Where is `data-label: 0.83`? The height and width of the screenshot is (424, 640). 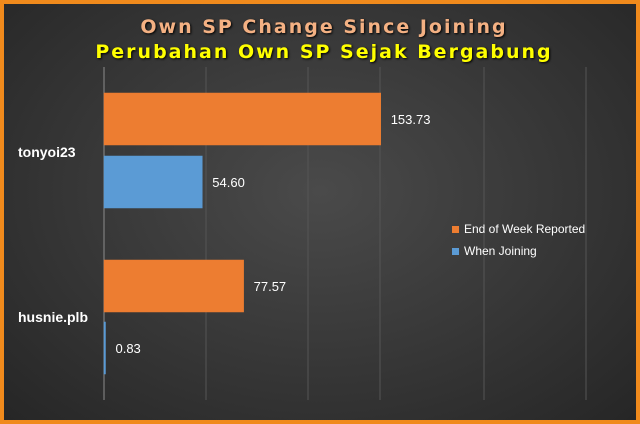 data-label: 0.83 is located at coordinates (127, 348).